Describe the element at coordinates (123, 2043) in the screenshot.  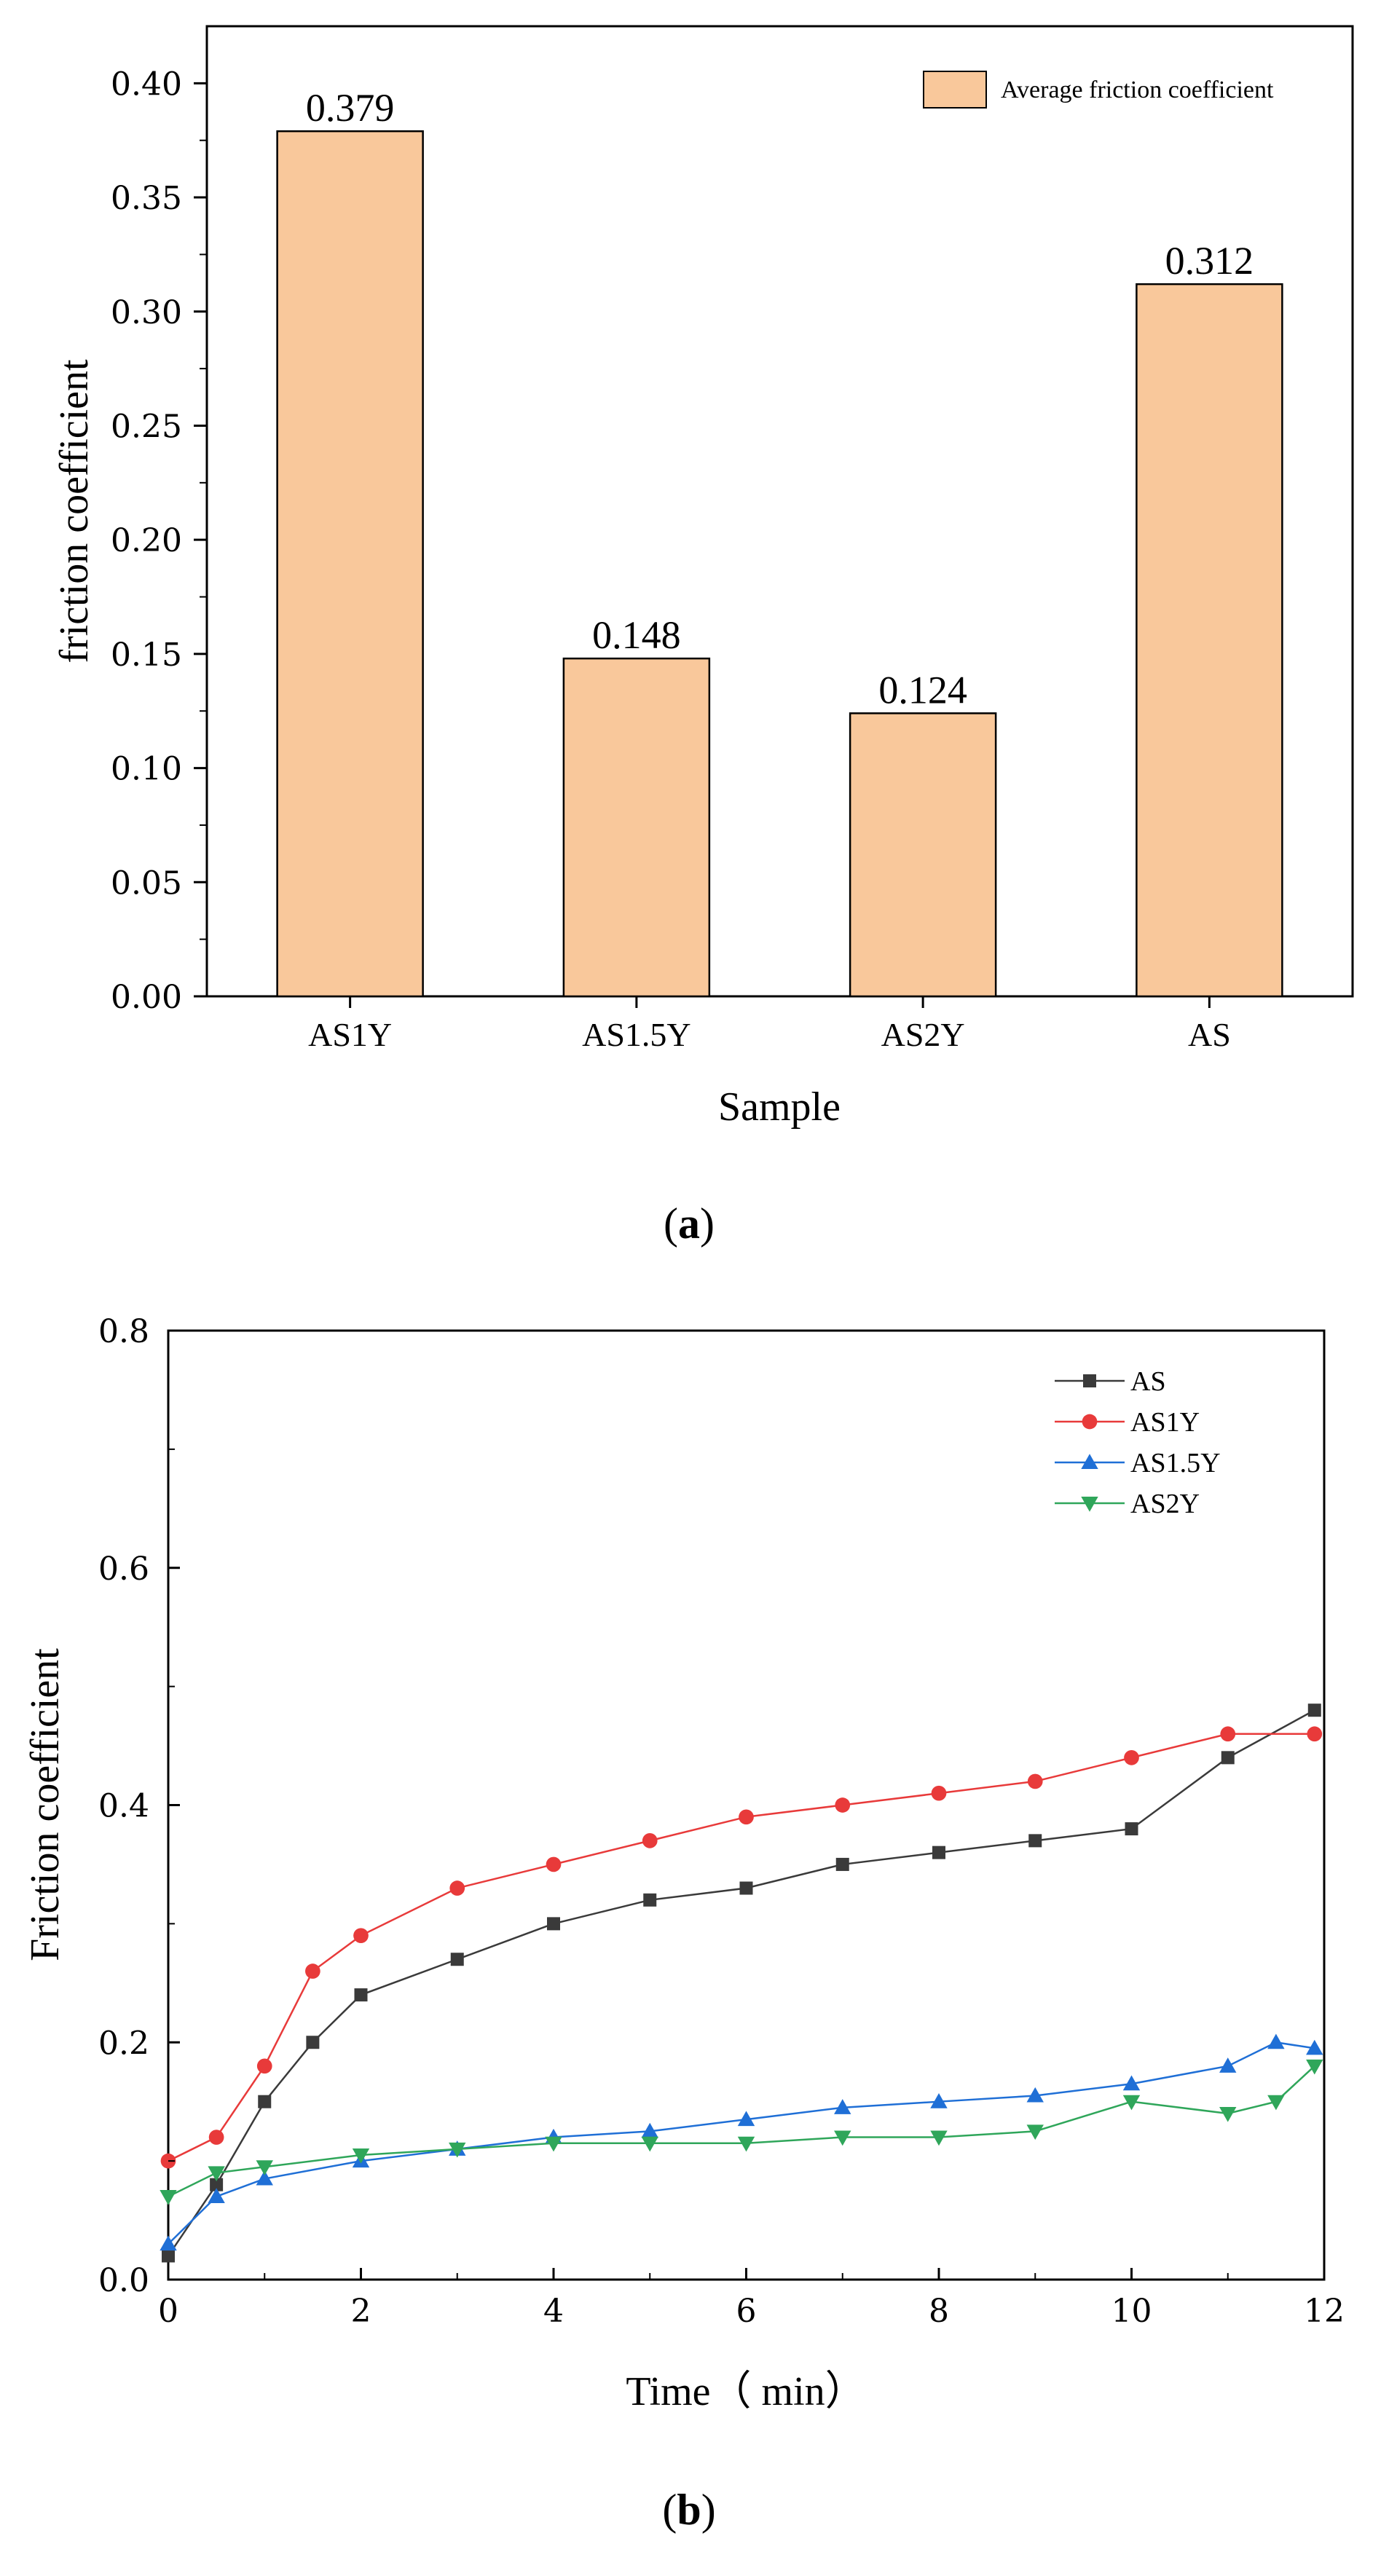
I see `y-tick-label-b: 0.2` at that location.